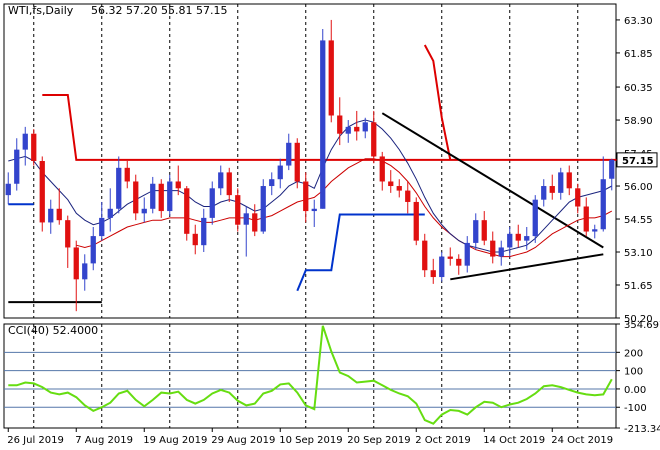 This screenshot has width=660, height=450. I want to click on date-tick-label: 20 Sep 2019, so click(378, 440).